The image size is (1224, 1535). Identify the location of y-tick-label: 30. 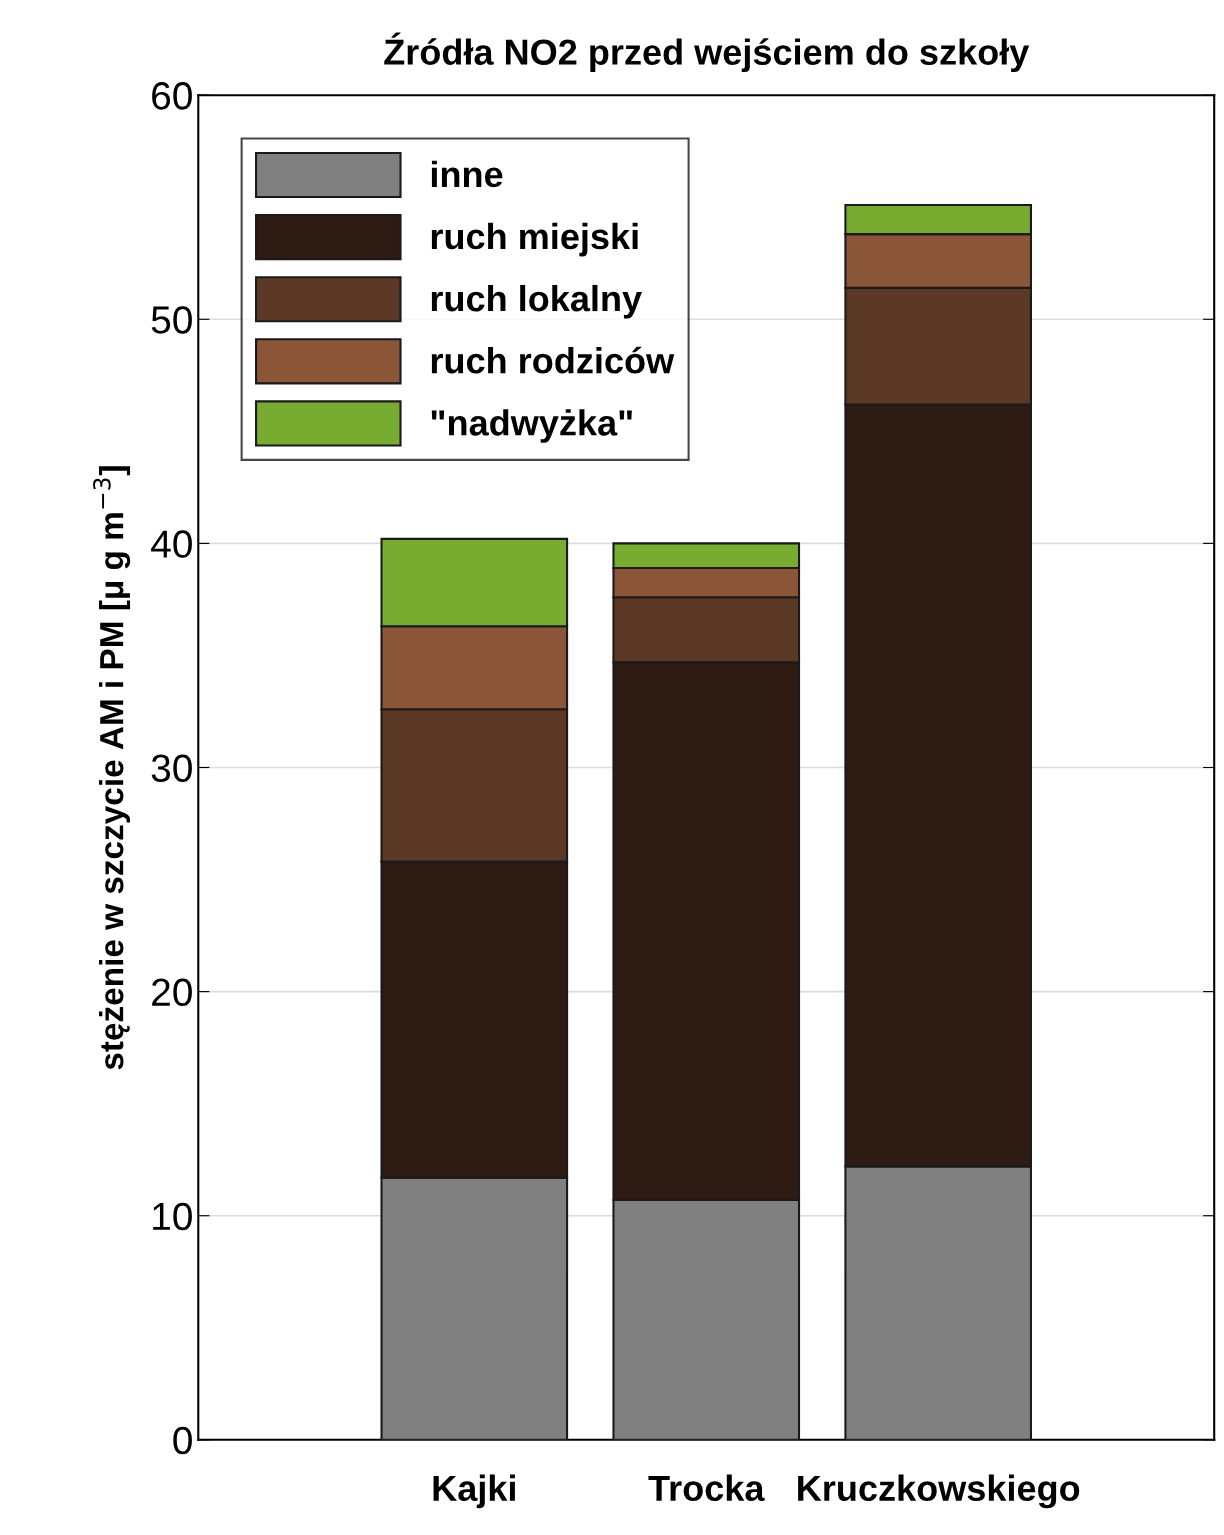
(171, 768).